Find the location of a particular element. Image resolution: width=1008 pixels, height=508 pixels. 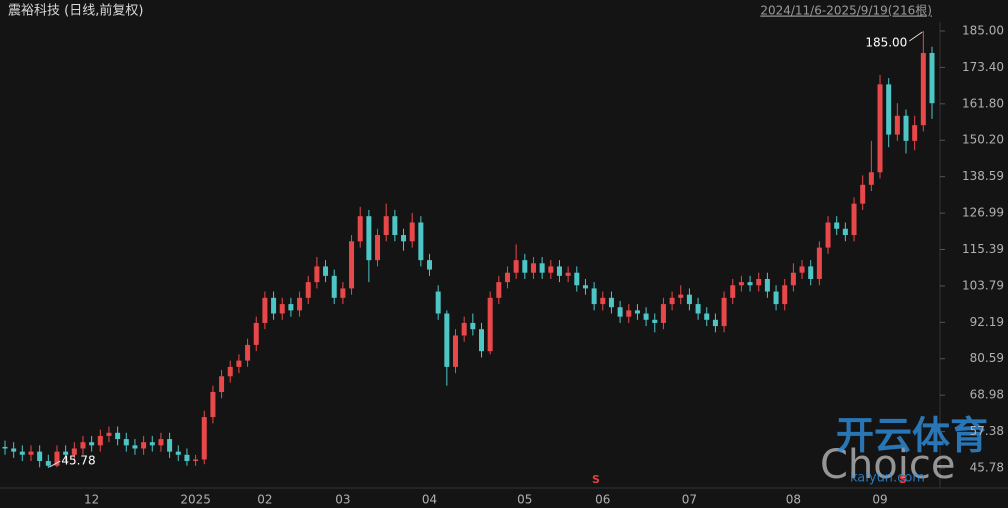

x-tick-label: 07 is located at coordinates (689, 500).